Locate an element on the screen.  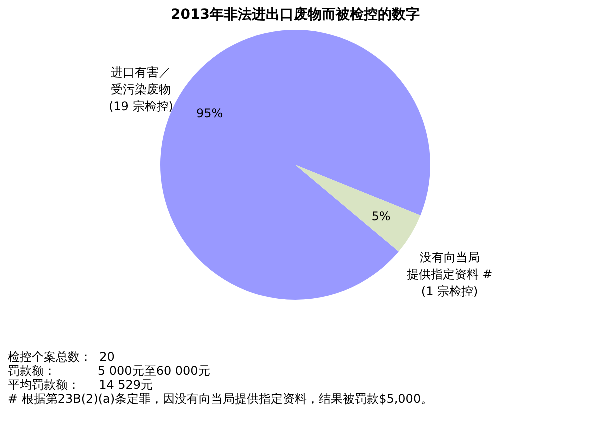
slice-label: 没有向当局提供指定资料 #(1 宗检控) is located at coordinates (449, 274).